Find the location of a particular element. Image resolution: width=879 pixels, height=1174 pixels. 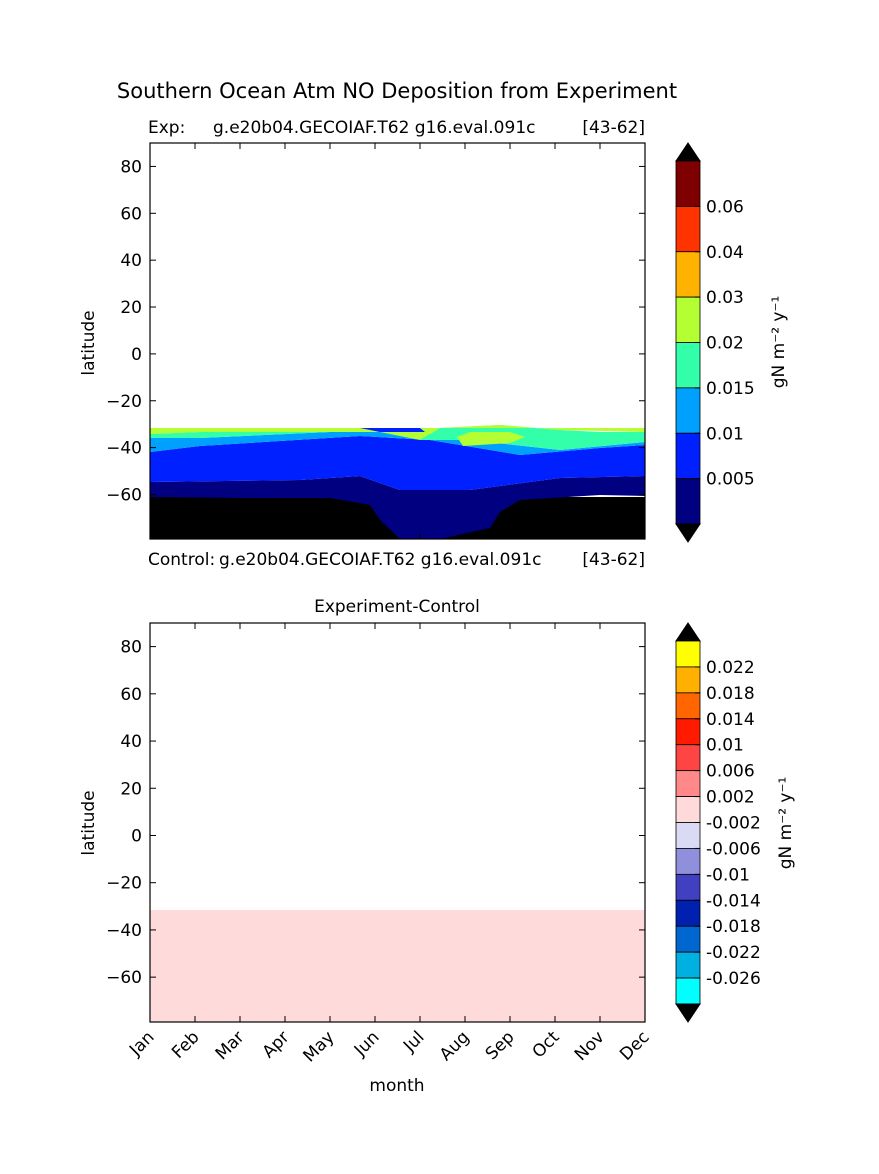

diff-xtick-label: Mar is located at coordinates (230, 1045).